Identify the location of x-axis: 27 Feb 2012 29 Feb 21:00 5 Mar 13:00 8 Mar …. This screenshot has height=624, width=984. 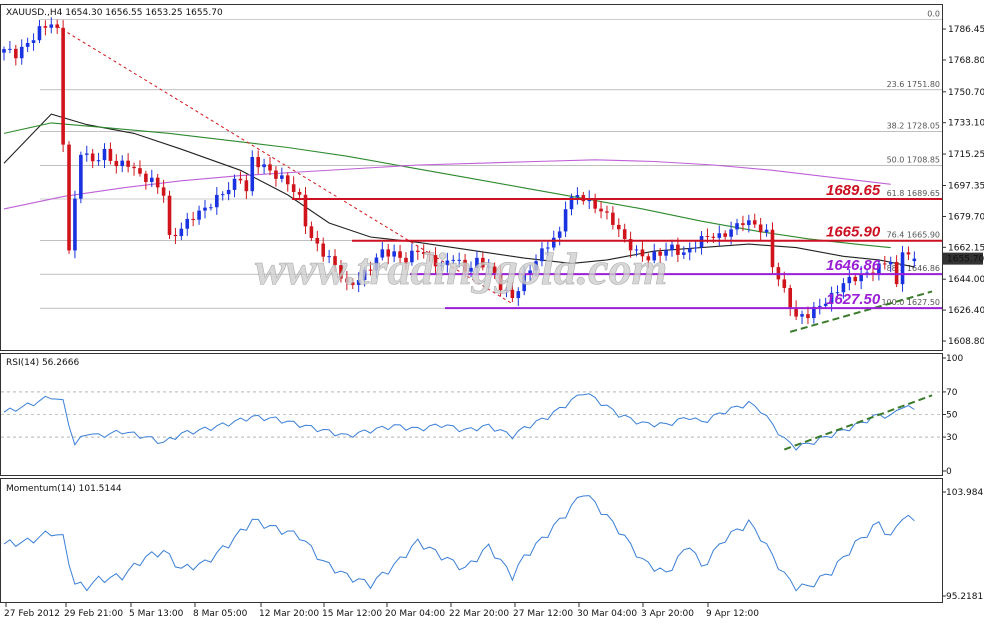
(381, 611).